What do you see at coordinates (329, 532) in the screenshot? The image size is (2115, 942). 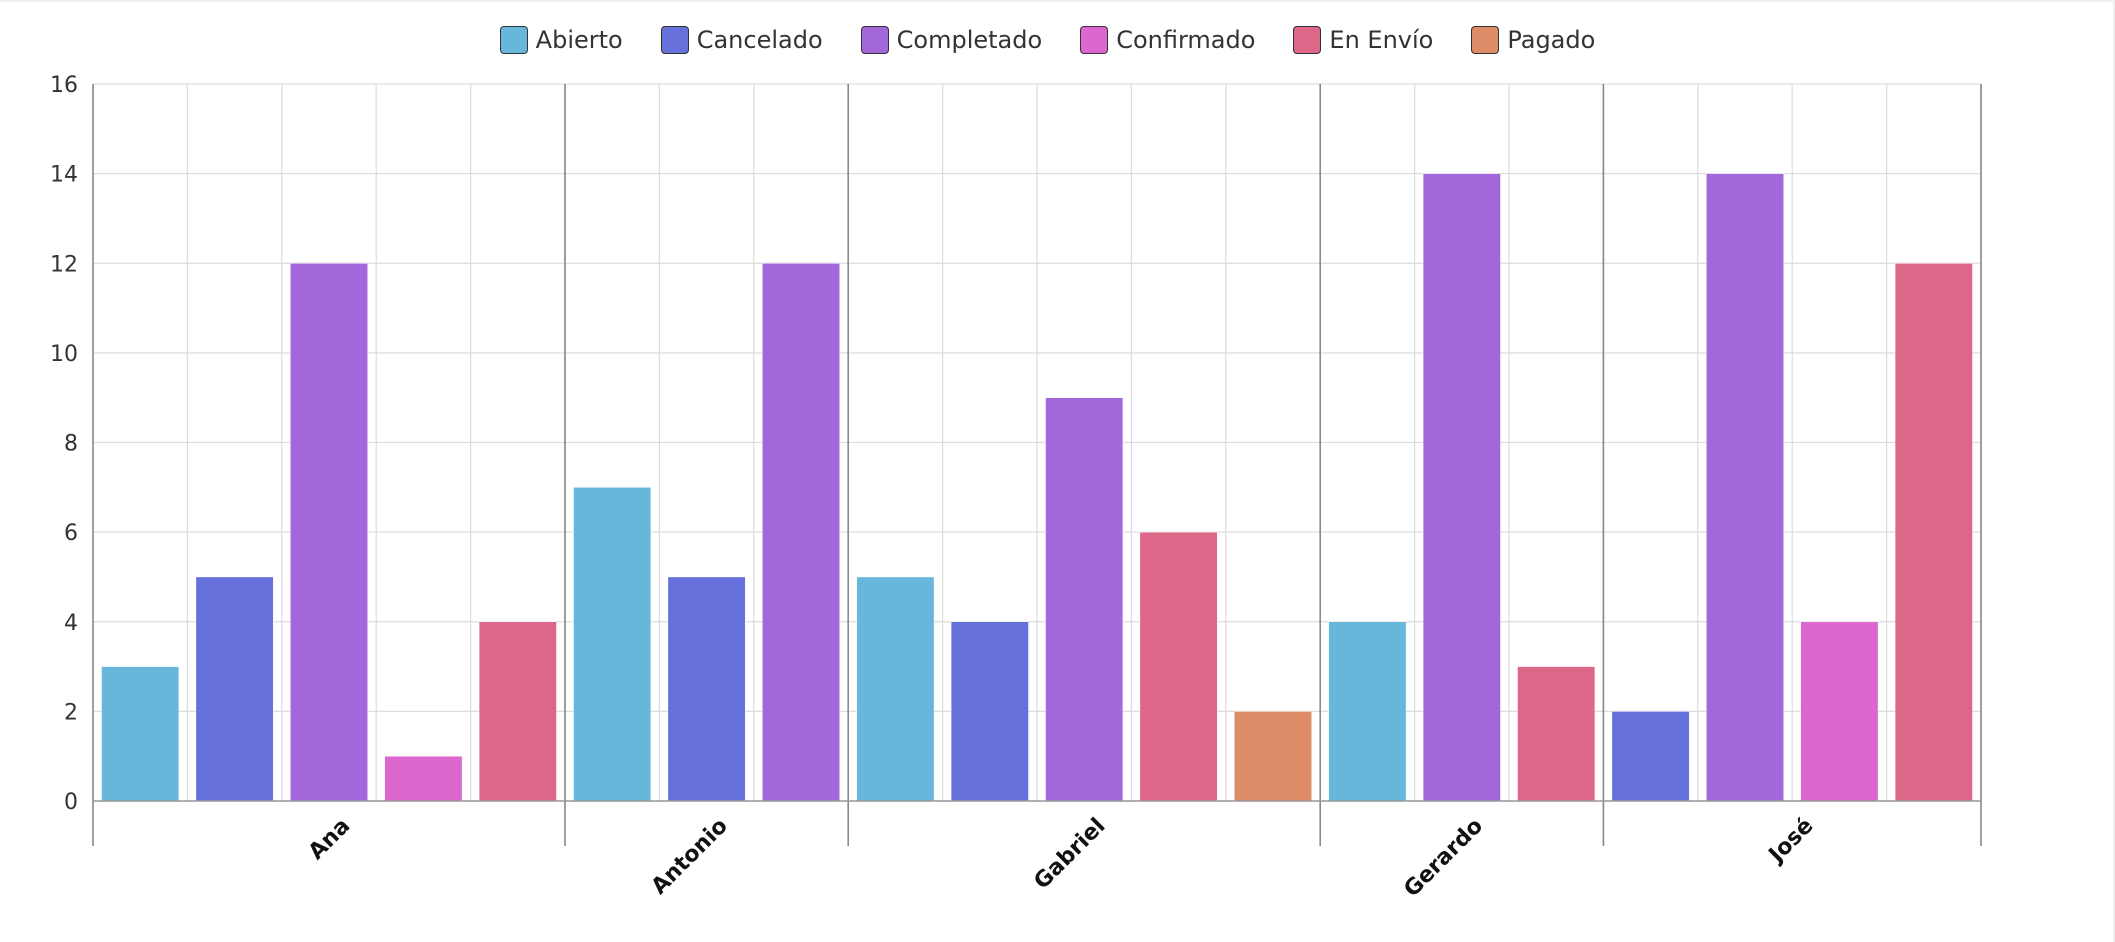 I see `bar-ana-completado` at bounding box center [329, 532].